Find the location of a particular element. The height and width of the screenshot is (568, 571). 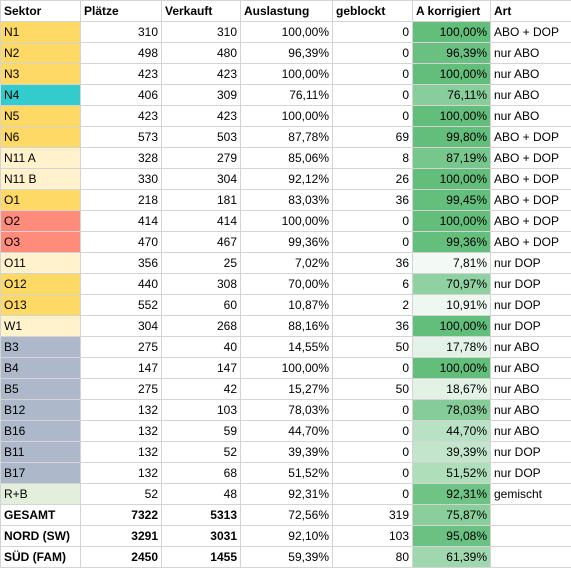

cell-verkauft: 40 is located at coordinates (201, 347).